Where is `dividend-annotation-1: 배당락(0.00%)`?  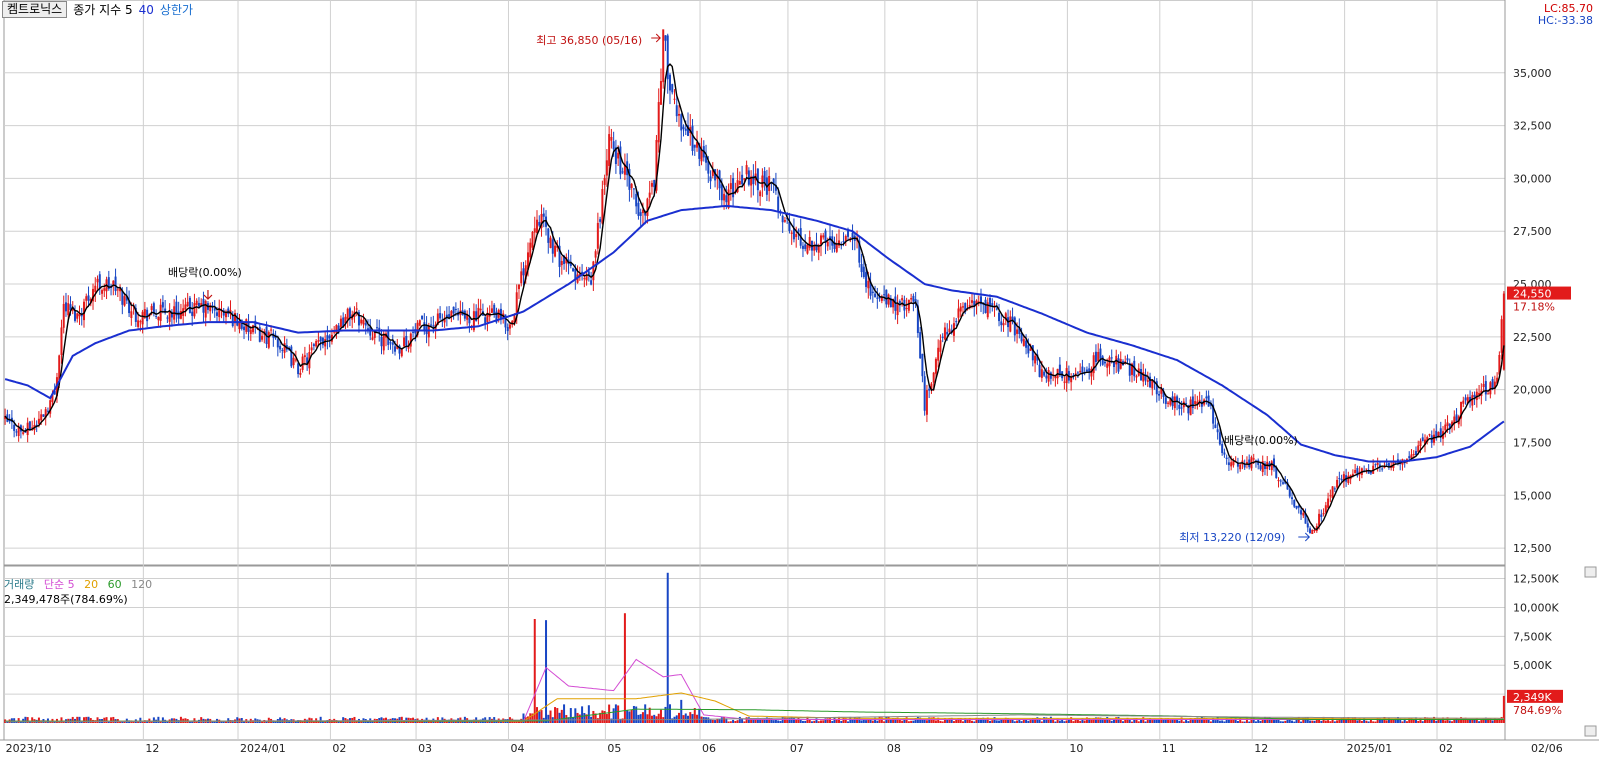 dividend-annotation-1: 배당락(0.00%) is located at coordinates (205, 272).